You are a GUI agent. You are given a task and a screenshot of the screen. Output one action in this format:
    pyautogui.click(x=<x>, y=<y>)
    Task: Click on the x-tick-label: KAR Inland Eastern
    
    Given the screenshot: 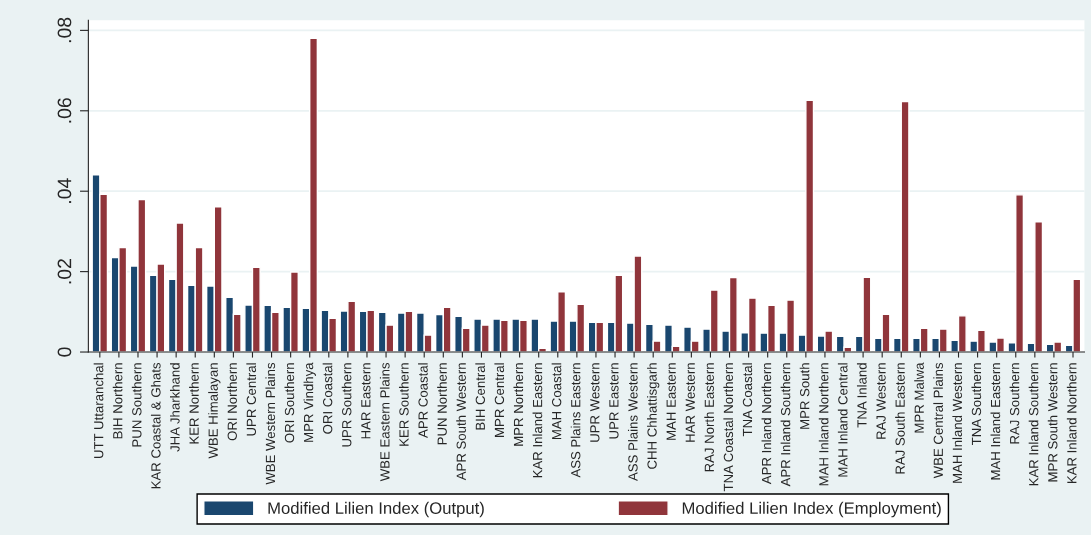 What is the action you would take?
    pyautogui.click(x=537, y=420)
    